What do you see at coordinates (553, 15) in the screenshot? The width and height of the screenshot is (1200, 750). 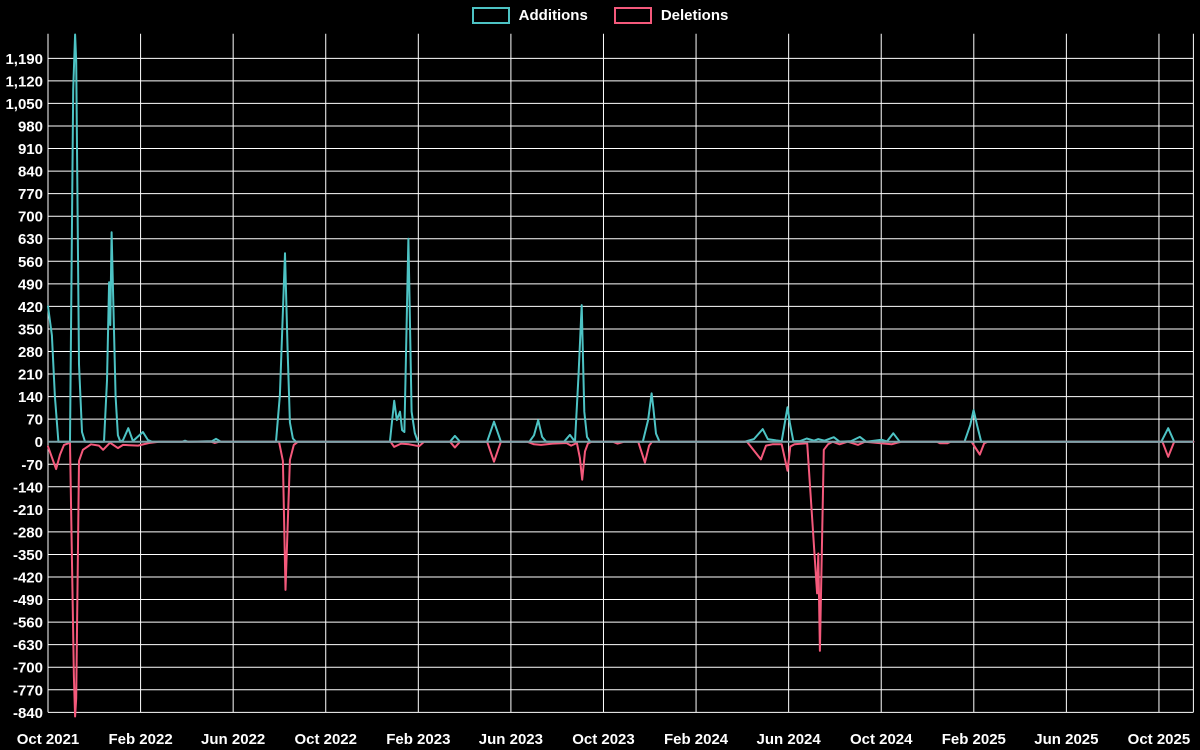 I see `legend-label-additions: Additions` at bounding box center [553, 15].